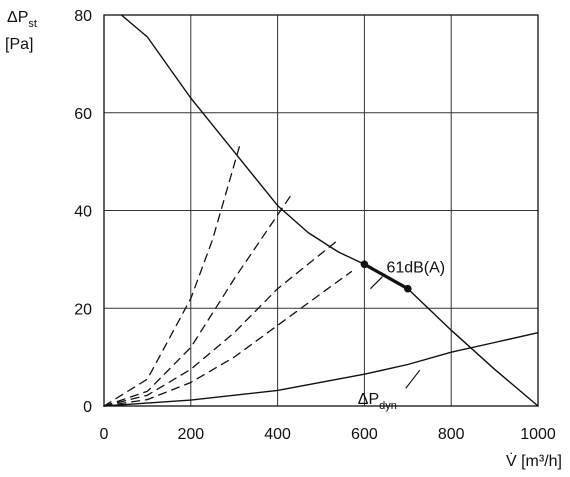 This screenshot has width=570, height=477. Describe the element at coordinates (321, 369) in the screenshot. I see `dynamic-pressure-curve` at that location.